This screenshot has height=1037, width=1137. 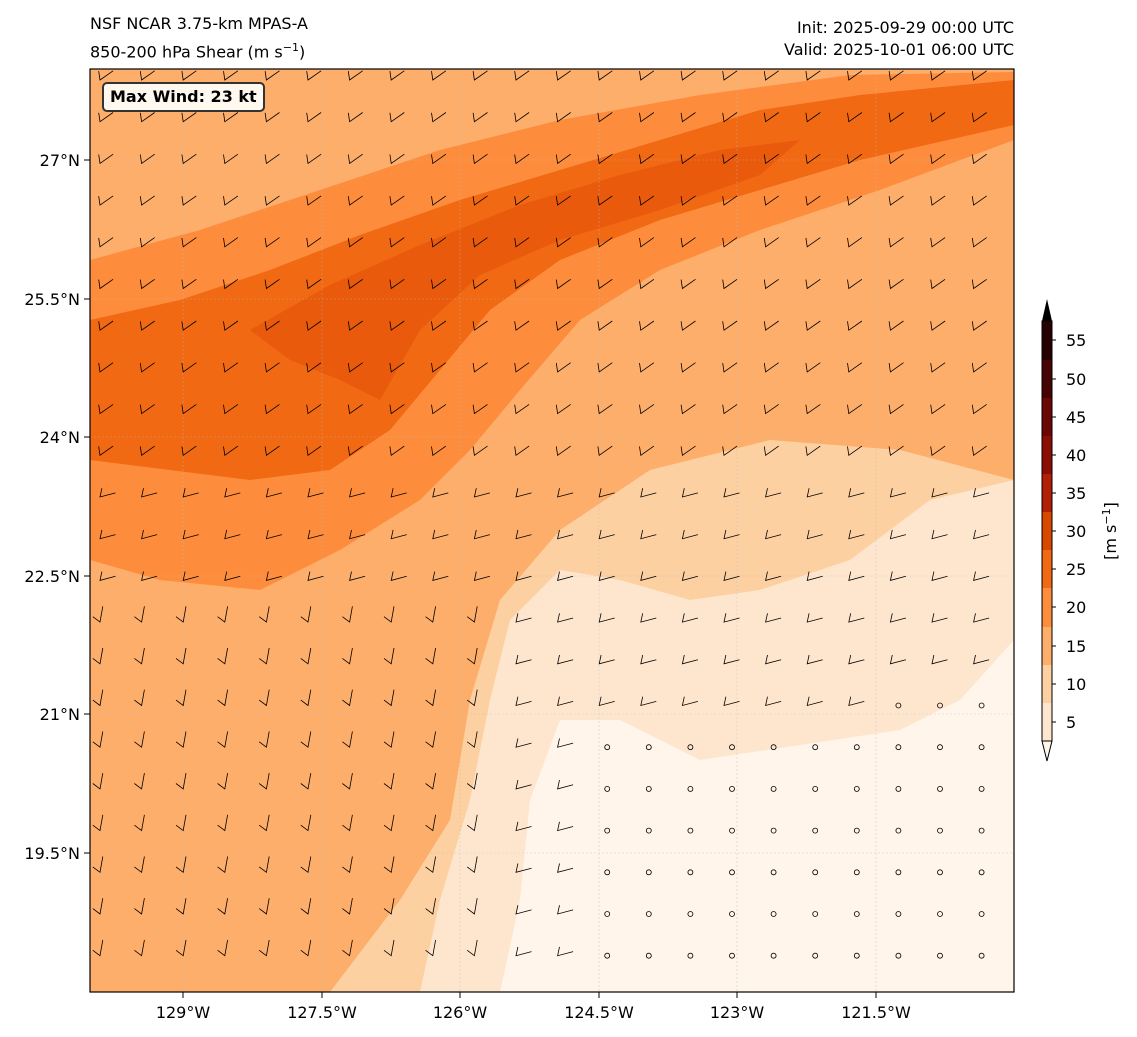 What do you see at coordinates (1076, 607) in the screenshot?
I see `colorbar-tick-label: 20` at bounding box center [1076, 607].